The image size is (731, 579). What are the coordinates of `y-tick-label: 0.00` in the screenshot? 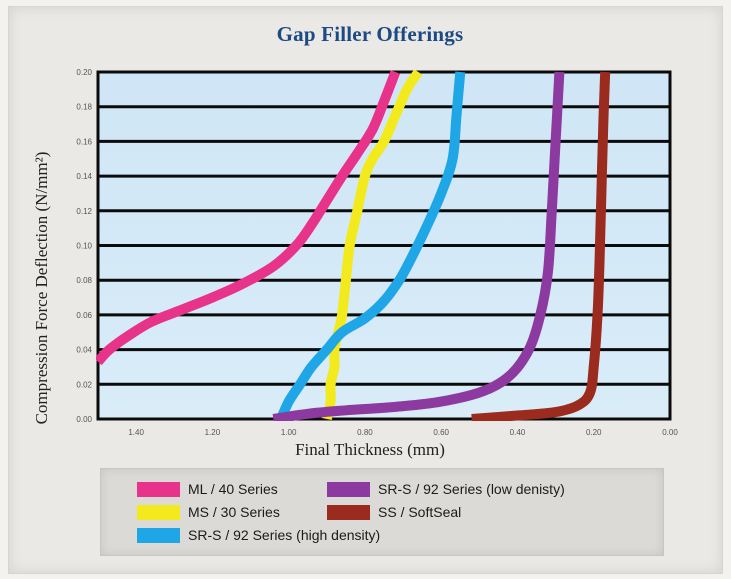 It's located at (84, 419).